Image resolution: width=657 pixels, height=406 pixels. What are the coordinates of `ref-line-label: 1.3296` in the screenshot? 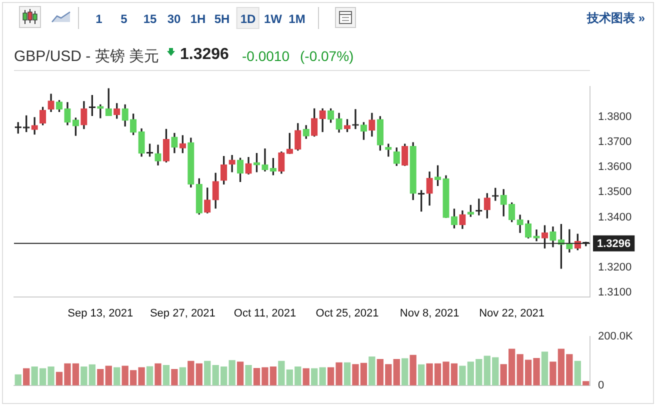 It's located at (614, 244).